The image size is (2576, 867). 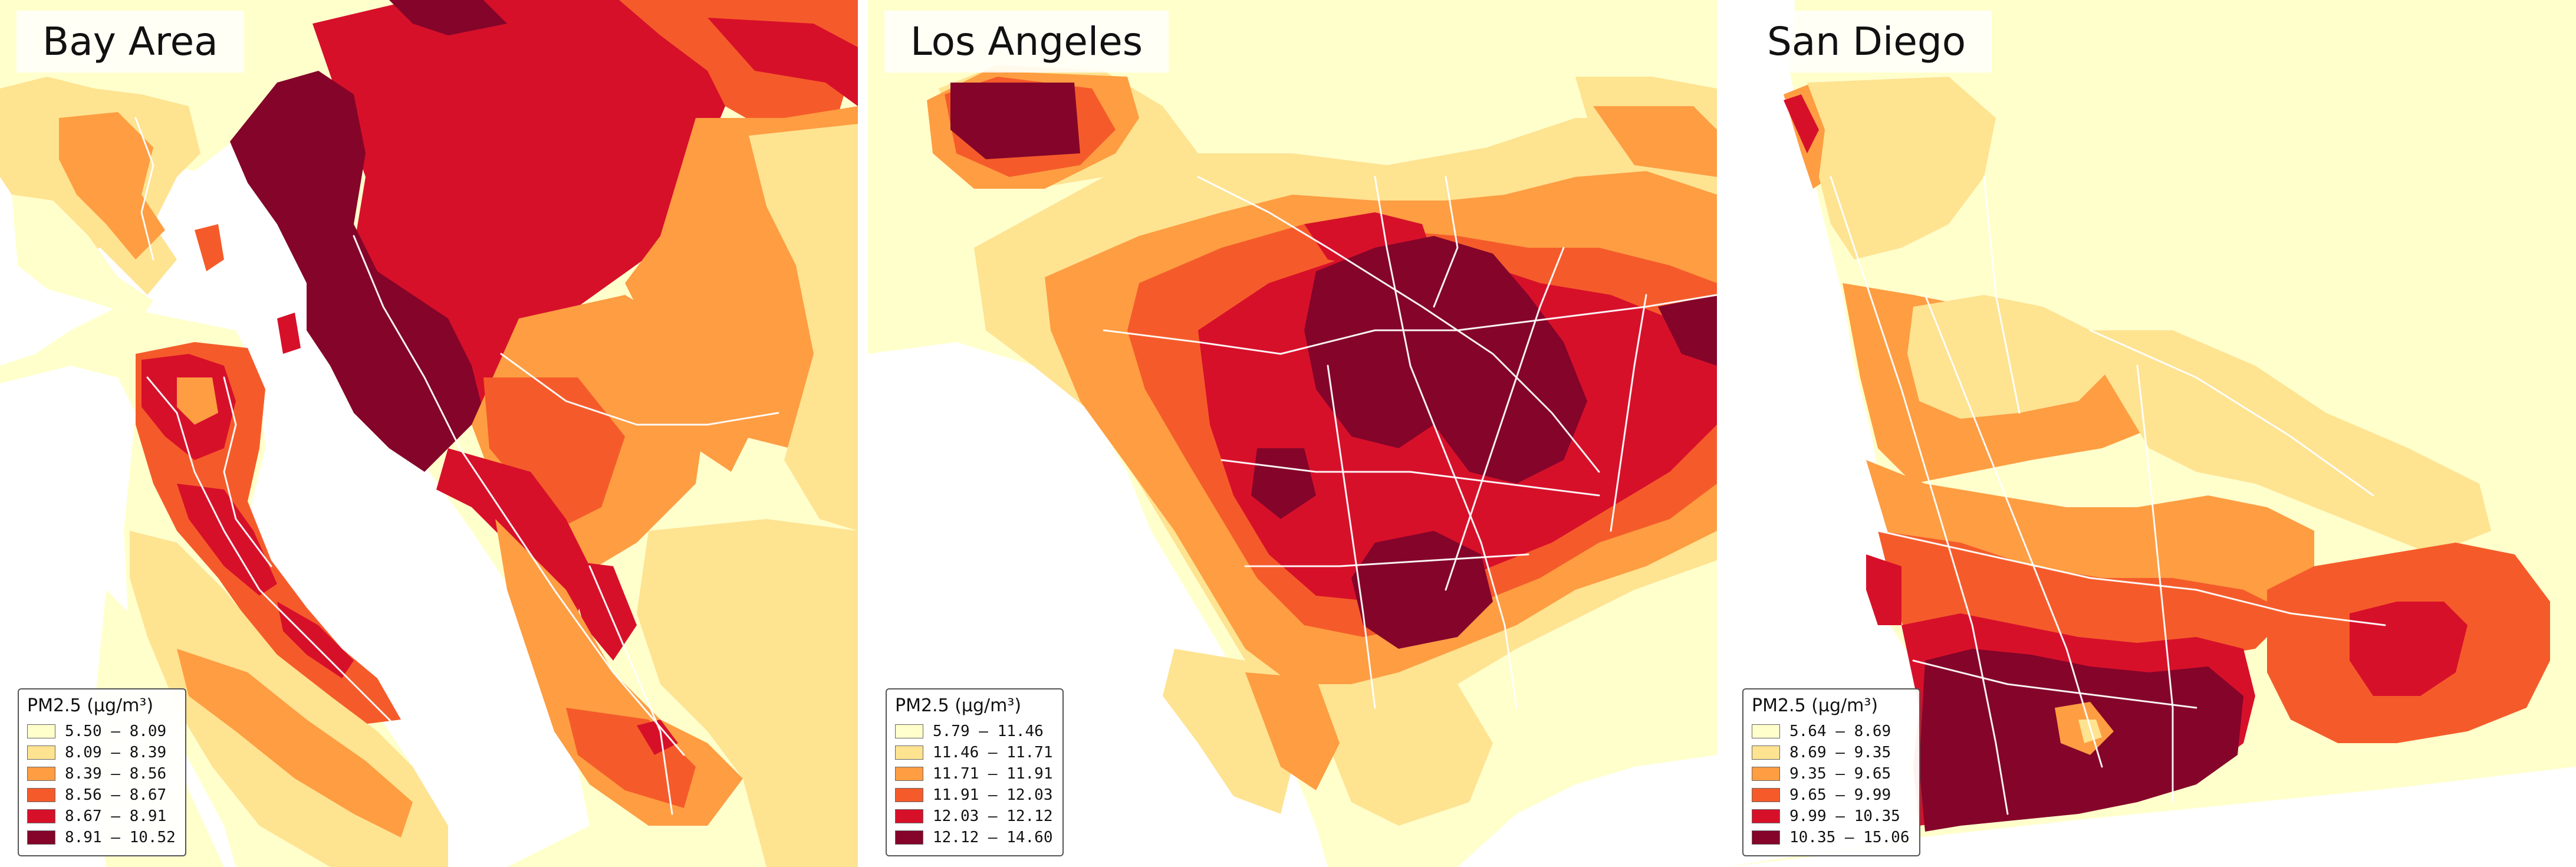 What do you see at coordinates (1845, 816) in the screenshot?
I see `legend-label: 9.99 – 10.35` at bounding box center [1845, 816].